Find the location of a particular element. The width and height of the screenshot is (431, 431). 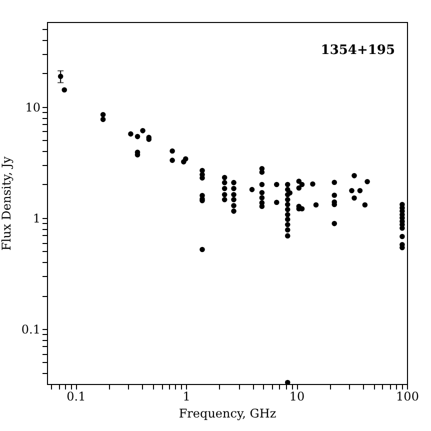

x-axis-title: Frequency, GHz is located at coordinates (227, 413).